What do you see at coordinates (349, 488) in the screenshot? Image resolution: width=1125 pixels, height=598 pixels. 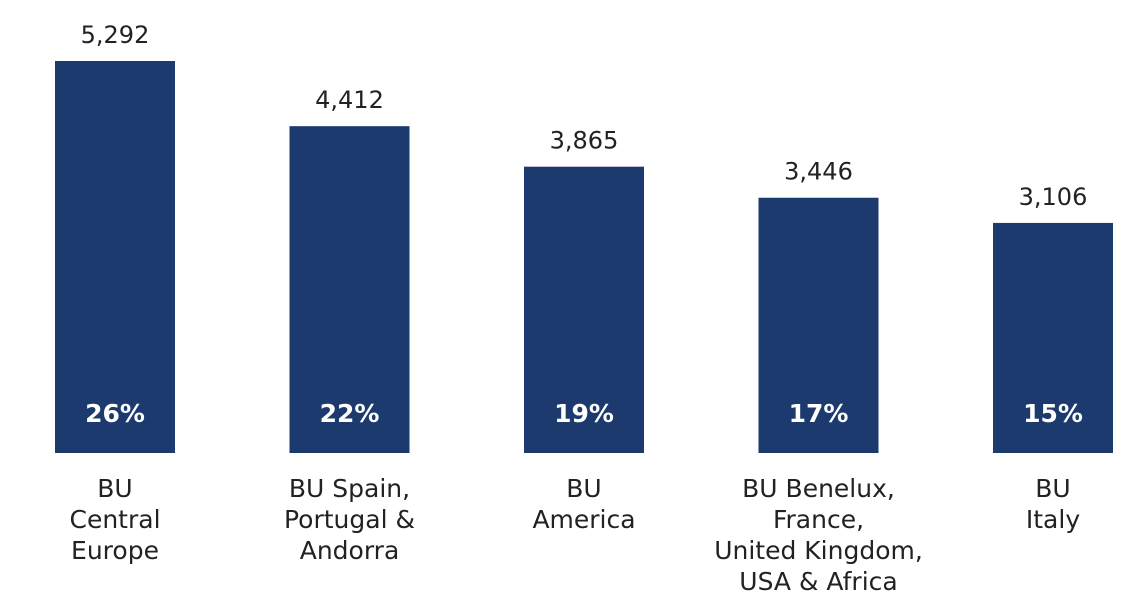 I see `category-label: BU Spain,` at bounding box center [349, 488].